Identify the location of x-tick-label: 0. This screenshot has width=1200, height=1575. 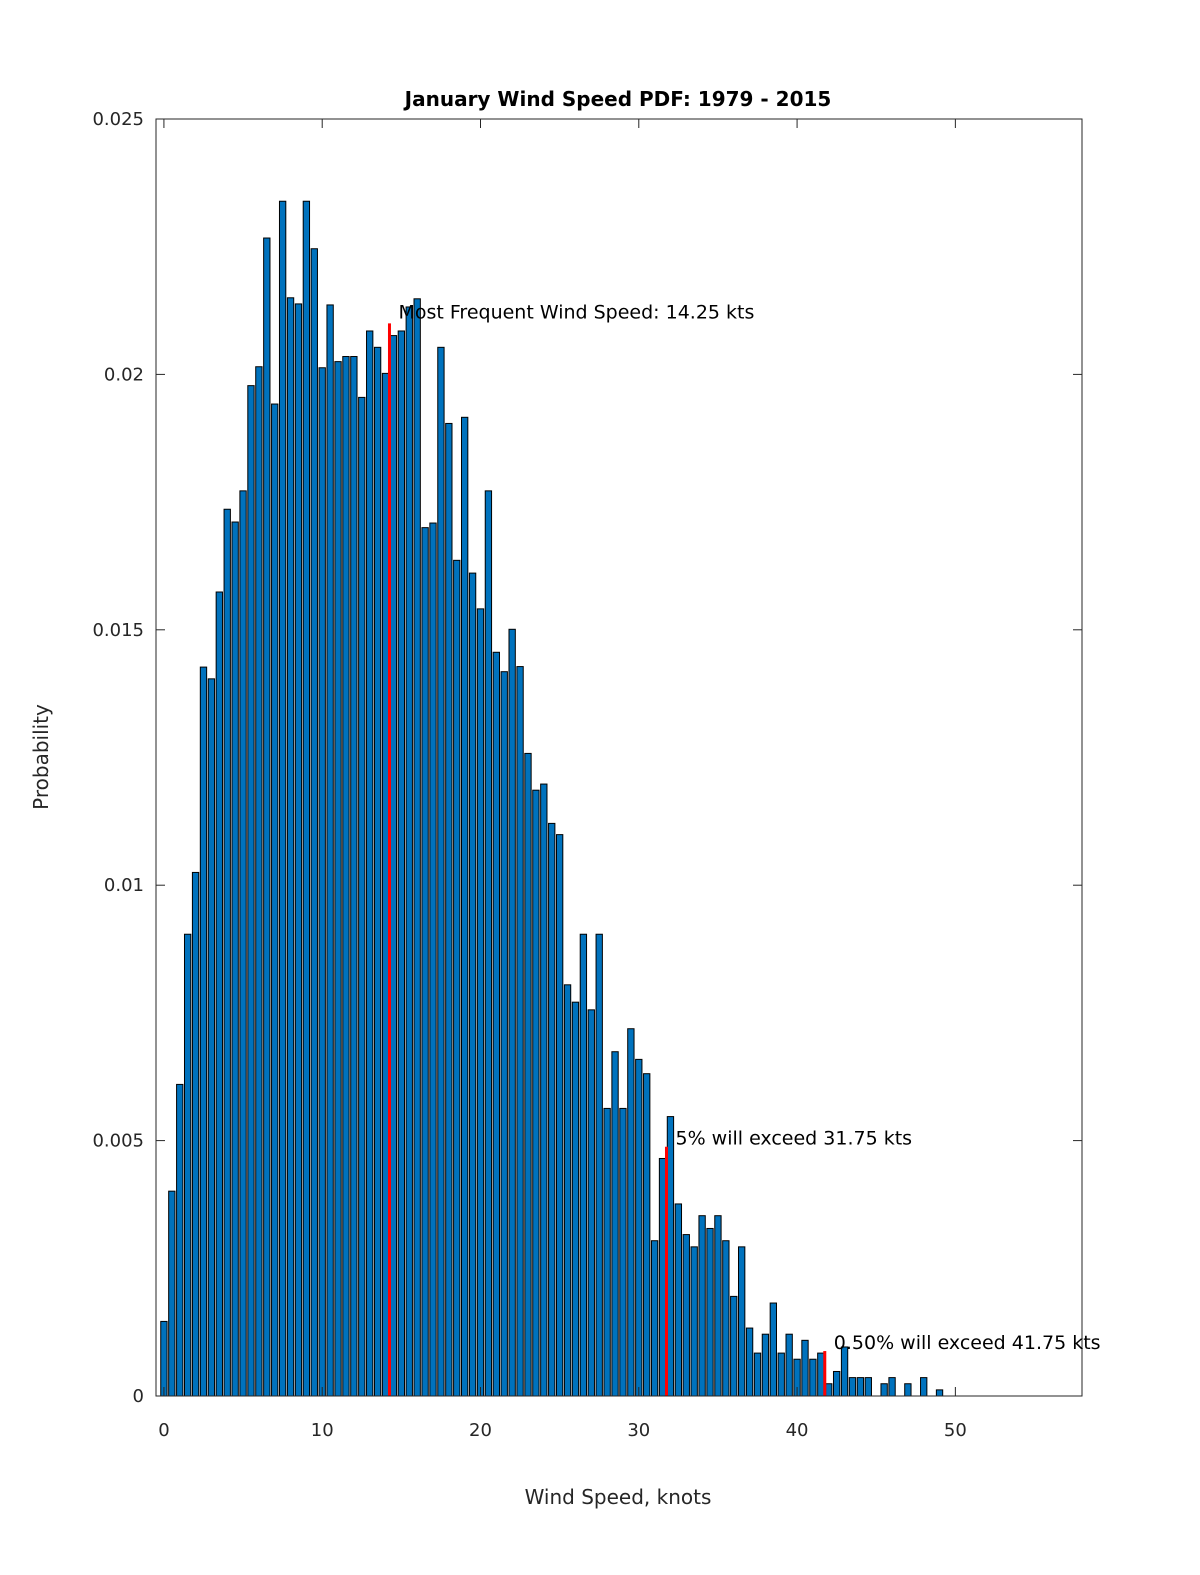
(163, 1430).